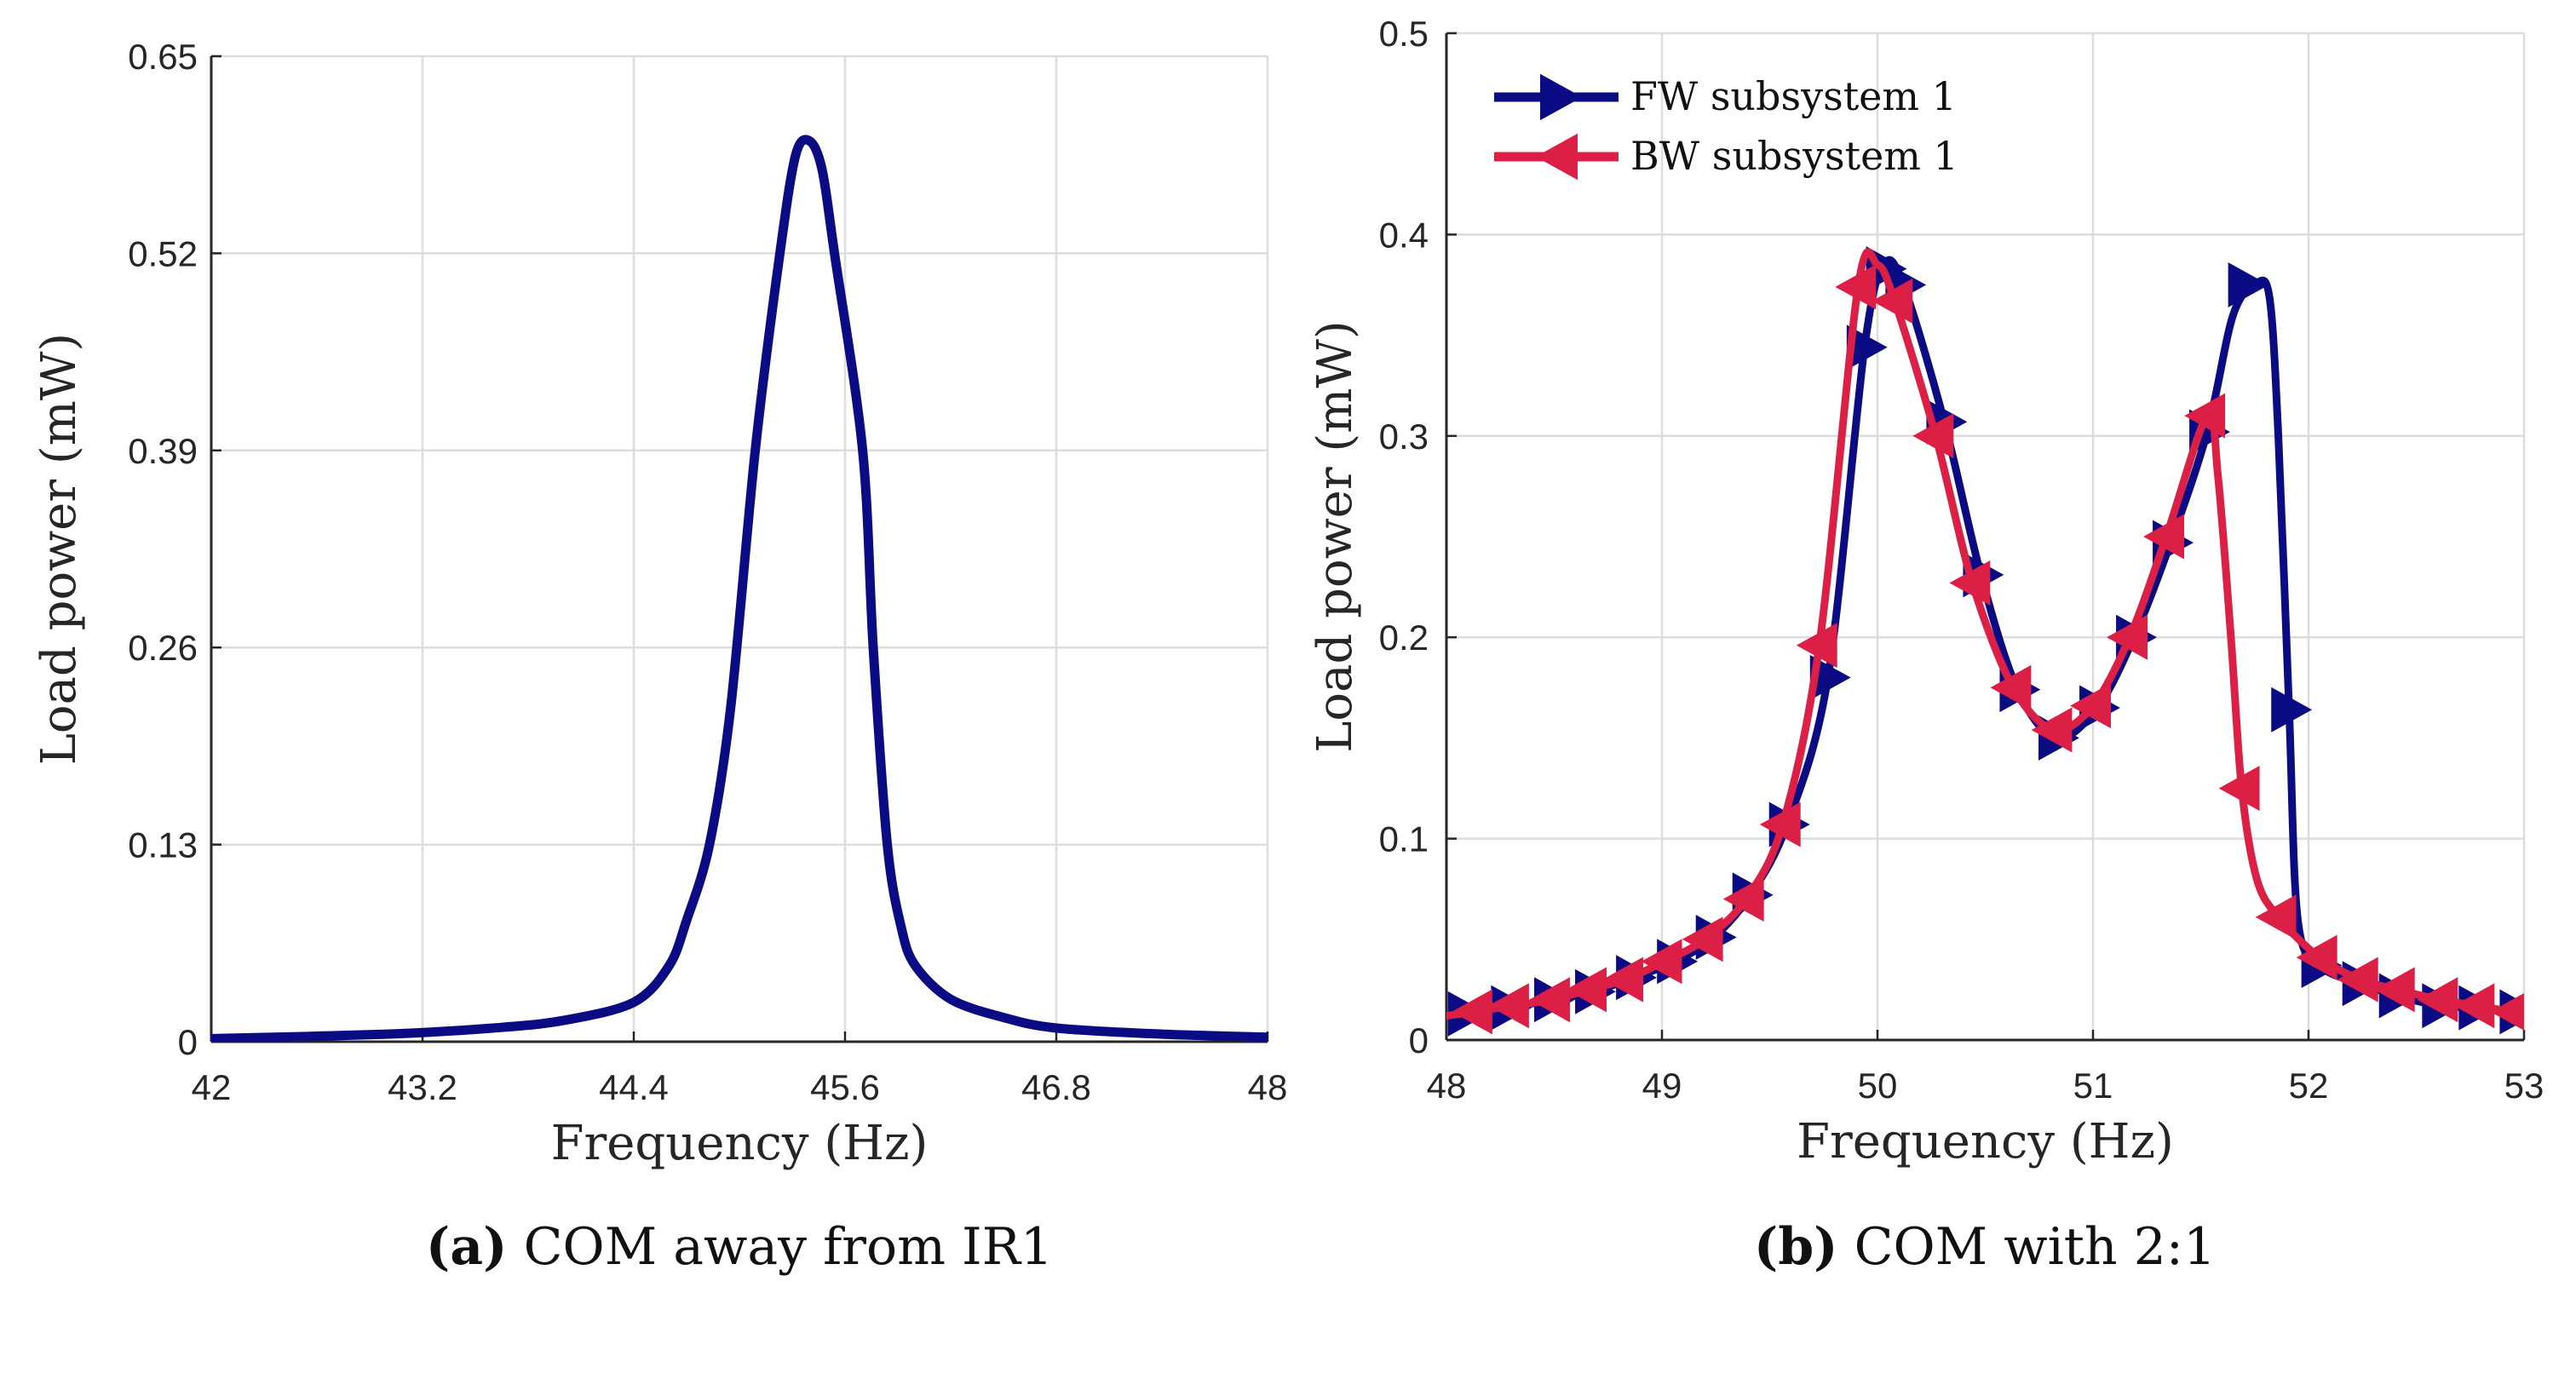 The height and width of the screenshot is (1379, 2576). Describe the element at coordinates (163, 253) in the screenshot. I see `y-tick-label: 0.52` at that location.